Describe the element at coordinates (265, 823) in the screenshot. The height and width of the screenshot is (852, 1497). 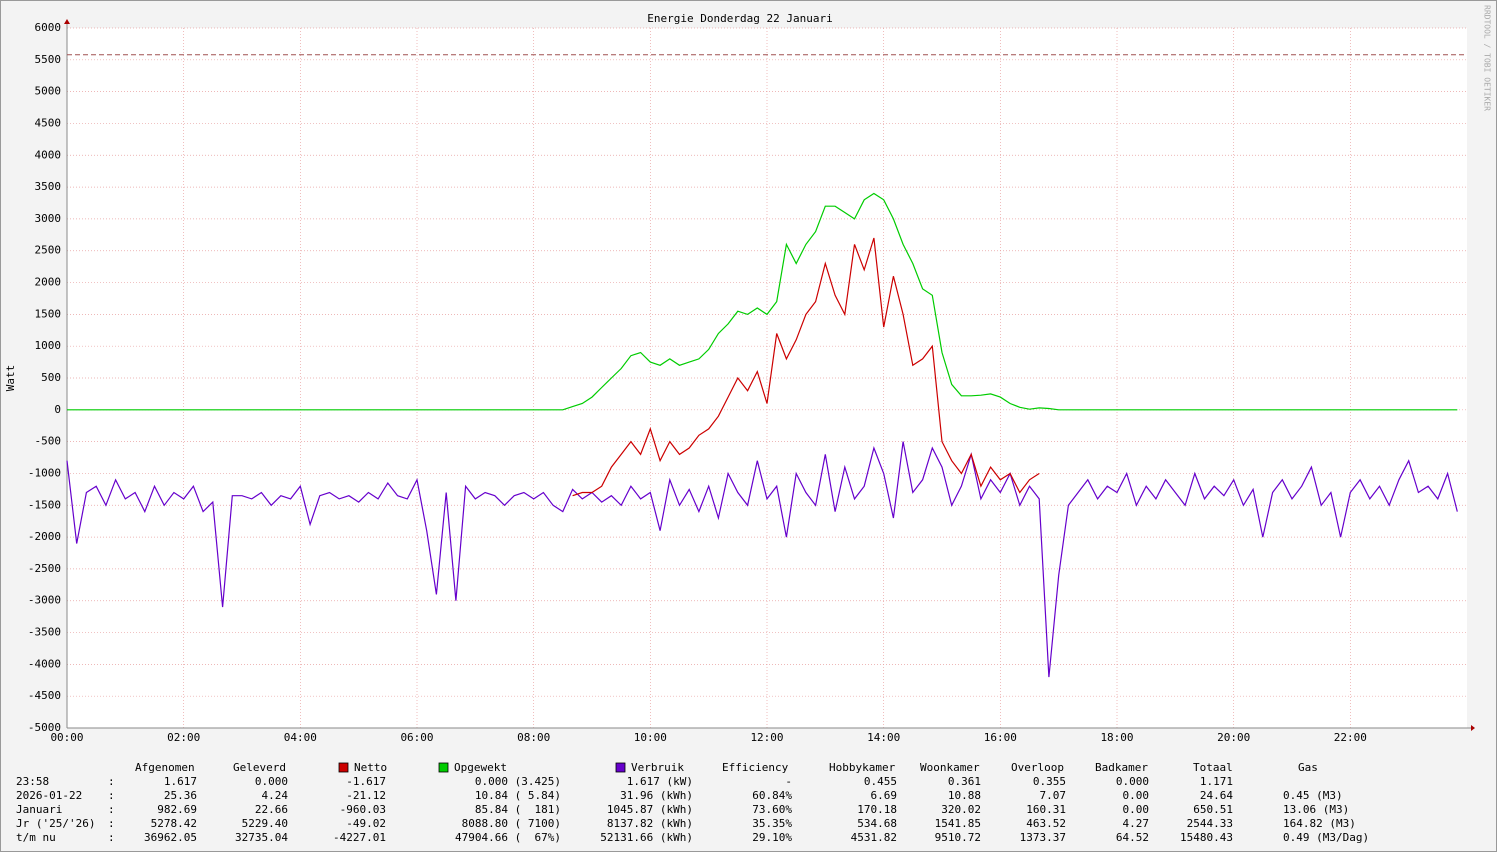
I see `table-cell: 5229.40` at that location.